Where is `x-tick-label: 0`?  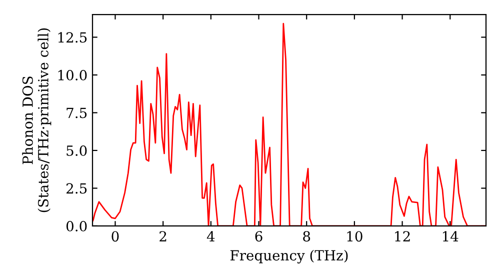 x-tick-label: 0 is located at coordinates (115, 236).